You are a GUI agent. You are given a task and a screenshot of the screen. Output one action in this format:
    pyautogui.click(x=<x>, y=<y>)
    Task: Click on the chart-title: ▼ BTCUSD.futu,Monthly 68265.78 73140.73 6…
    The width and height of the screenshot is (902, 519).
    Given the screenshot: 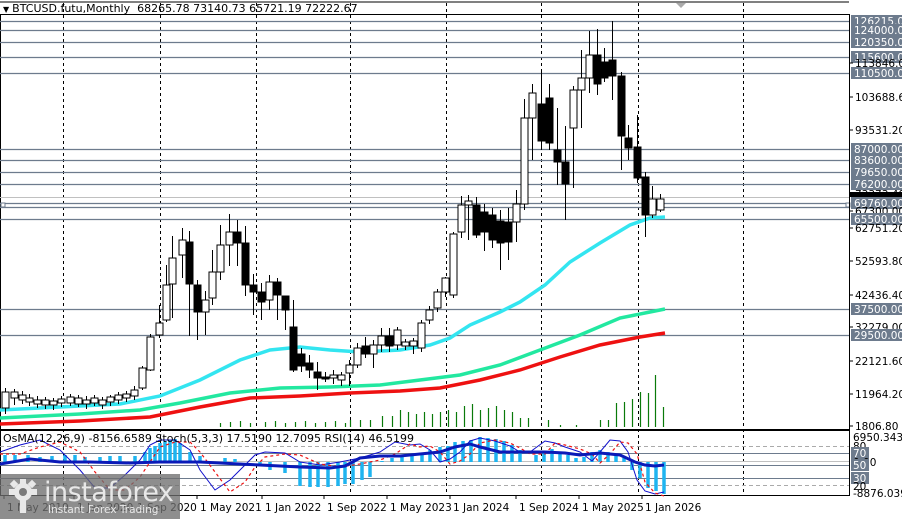 What is the action you would take?
    pyautogui.click(x=180, y=8)
    